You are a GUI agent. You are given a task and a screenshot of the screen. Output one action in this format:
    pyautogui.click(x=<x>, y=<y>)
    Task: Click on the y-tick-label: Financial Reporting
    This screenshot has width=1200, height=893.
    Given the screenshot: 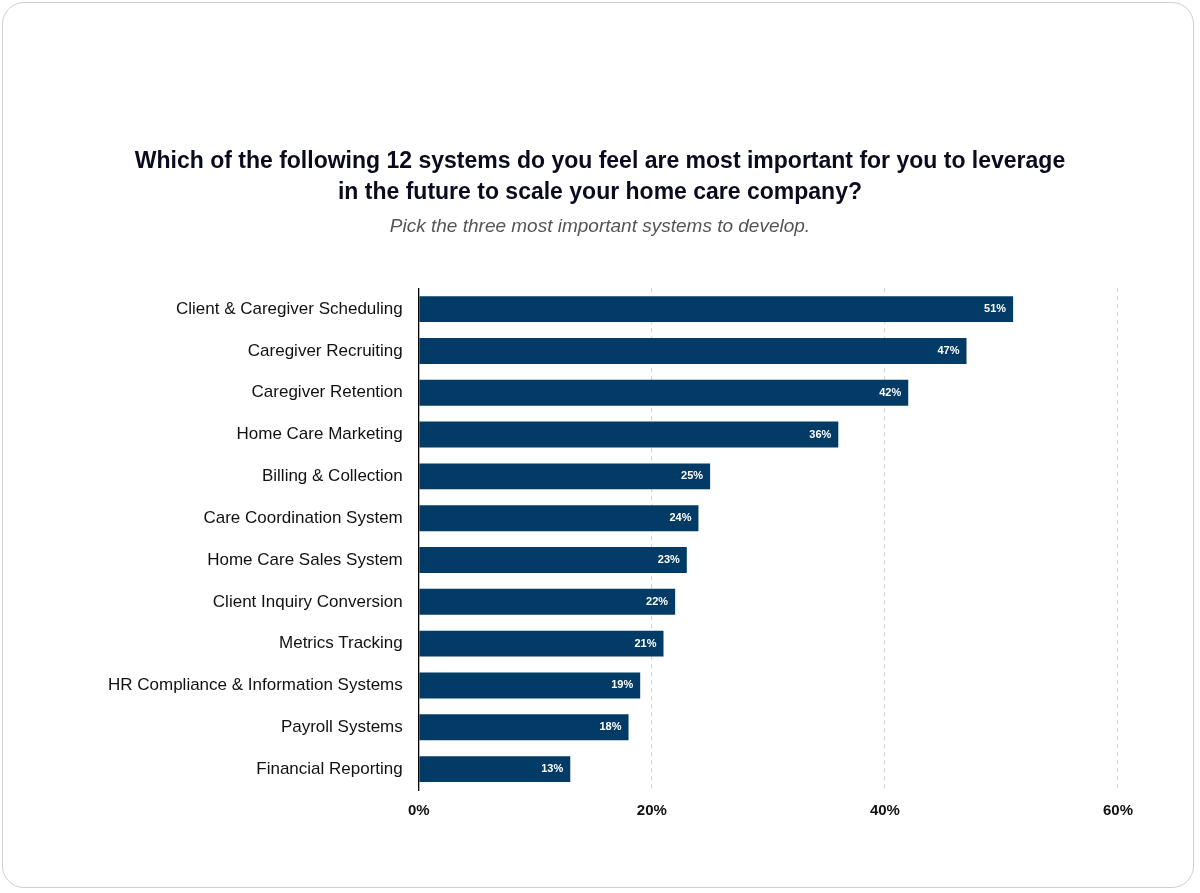 What is the action you would take?
    pyautogui.click(x=329, y=768)
    